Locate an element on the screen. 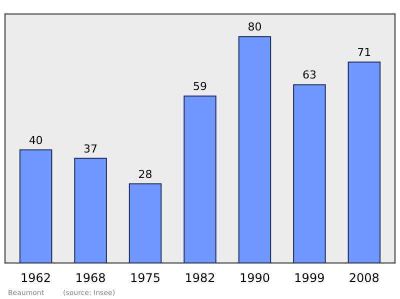 The height and width of the screenshot is (299, 400). x-tick-label: 1999 is located at coordinates (309, 278).